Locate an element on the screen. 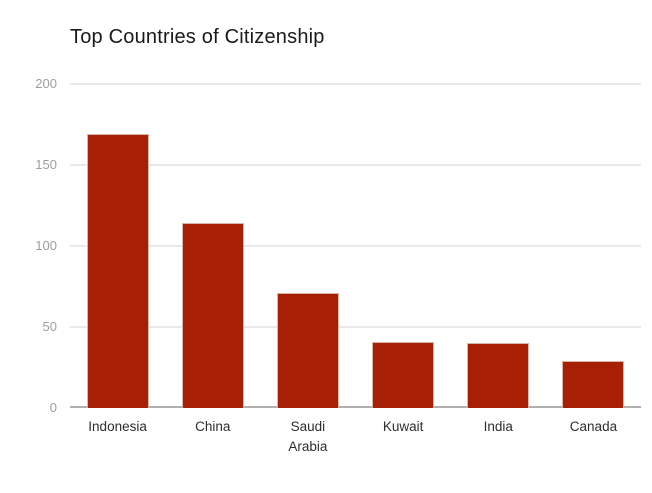 The height and width of the screenshot is (493, 652). x-slot-india: India is located at coordinates (498, 427).